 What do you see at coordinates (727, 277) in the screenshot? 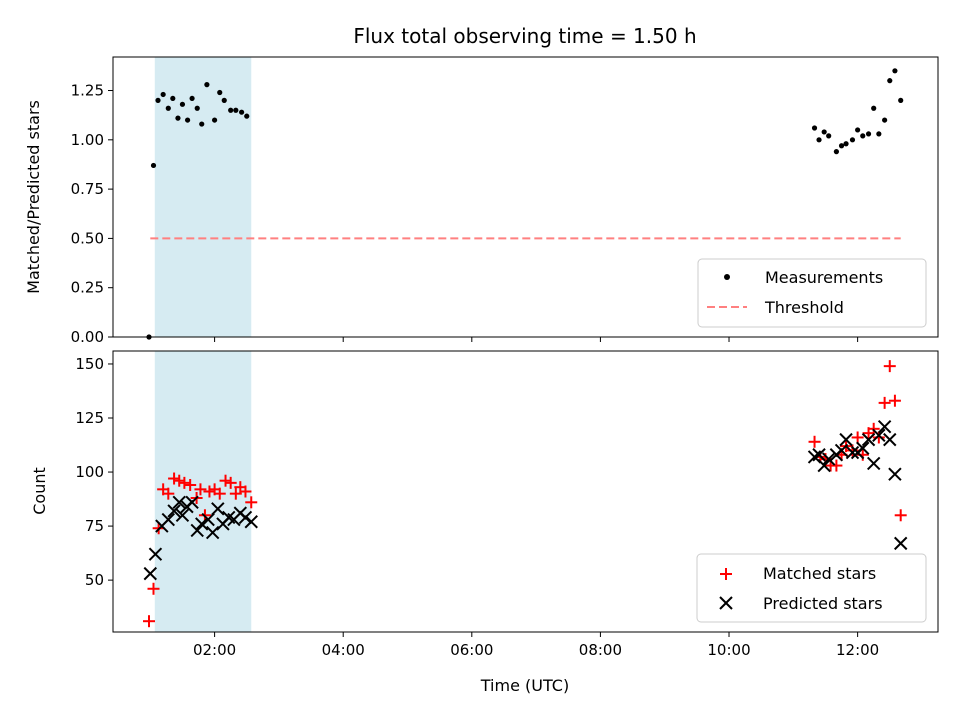
I see `legend-measurements-marker` at bounding box center [727, 277].